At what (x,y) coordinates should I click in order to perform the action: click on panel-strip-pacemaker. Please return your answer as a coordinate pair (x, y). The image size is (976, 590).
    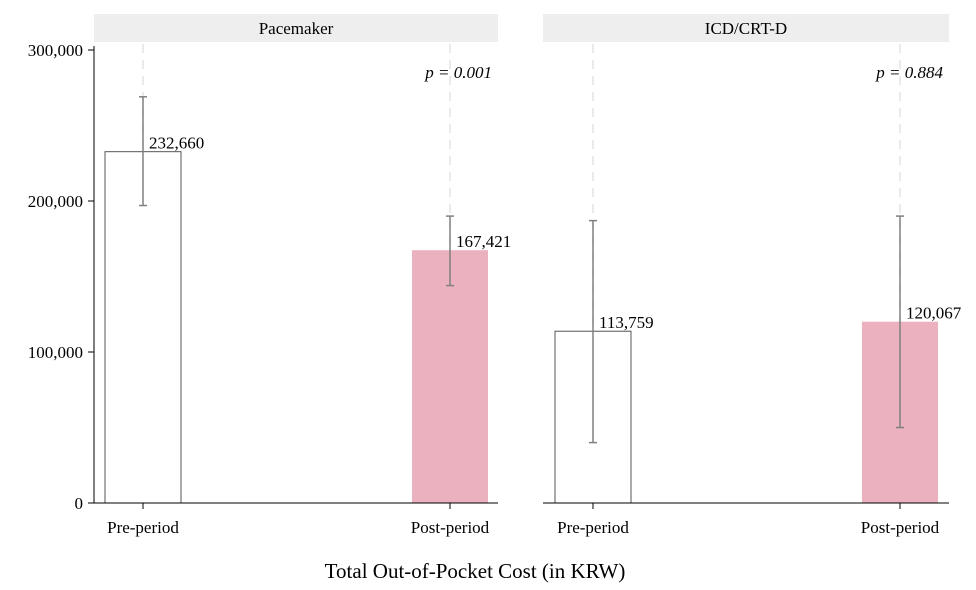
    Looking at the image, I should click on (296, 28).